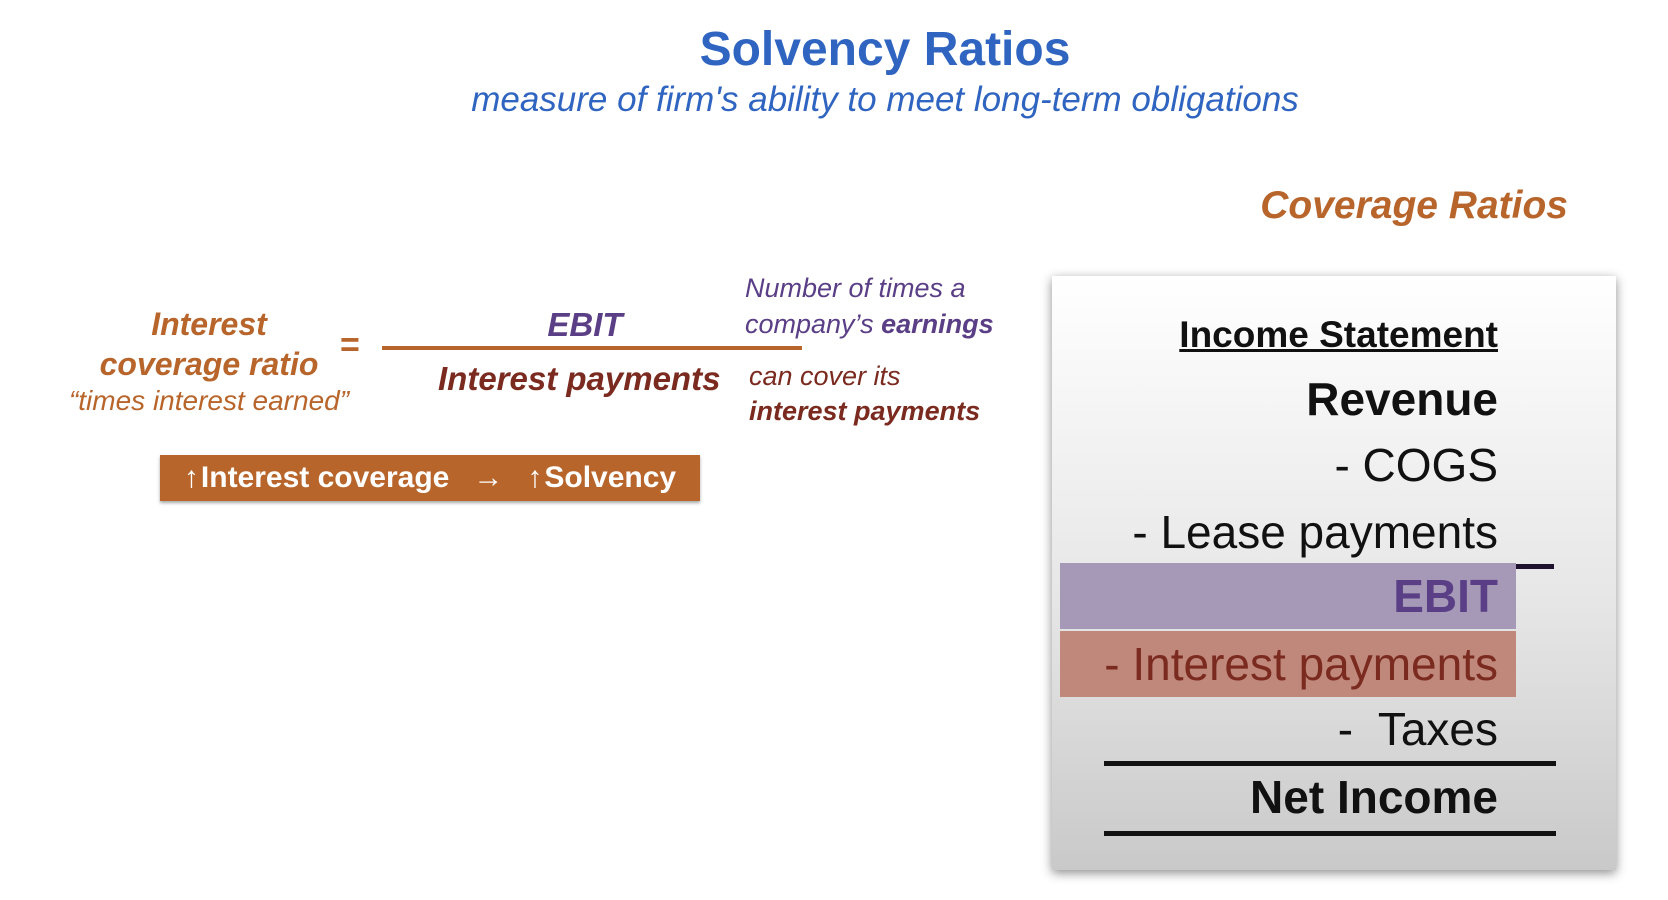 Image resolution: width=1668 pixels, height=900 pixels. Describe the element at coordinates (855, 288) in the screenshot. I see `explanation-line1: Number of times a` at that location.